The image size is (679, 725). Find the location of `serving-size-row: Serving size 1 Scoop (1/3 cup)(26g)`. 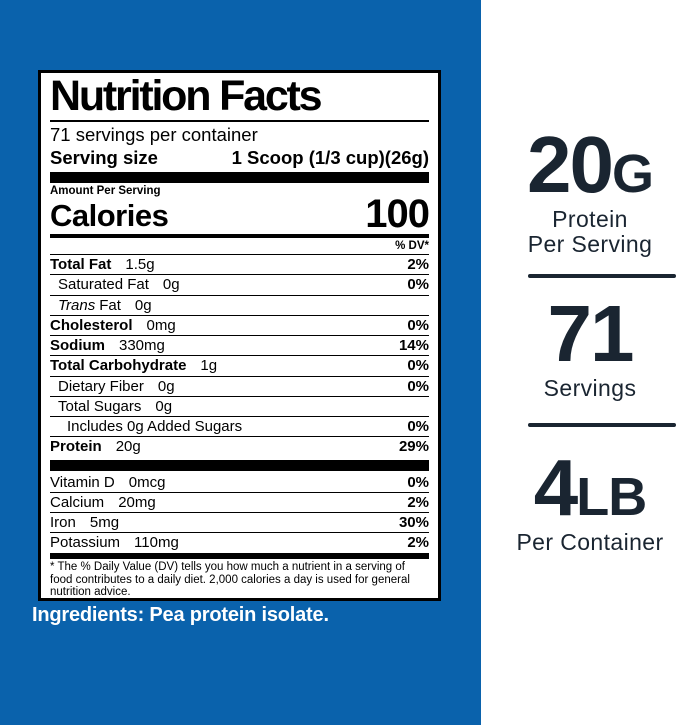

serving-size-row: Serving size 1 Scoop (1/3 cup)(26g) is located at coordinates (239, 158).